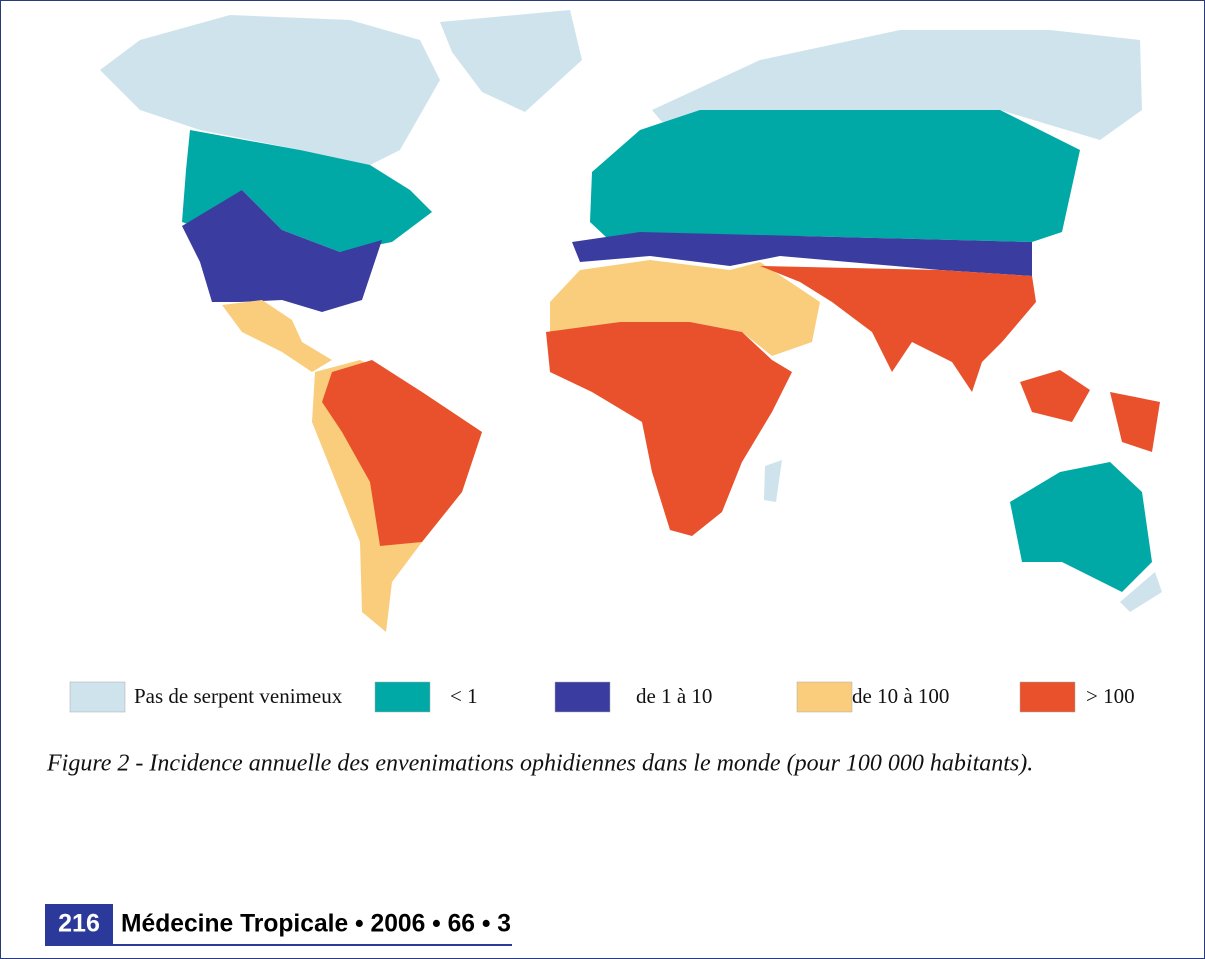  I want to click on legend-label: < 1, so click(464, 696).